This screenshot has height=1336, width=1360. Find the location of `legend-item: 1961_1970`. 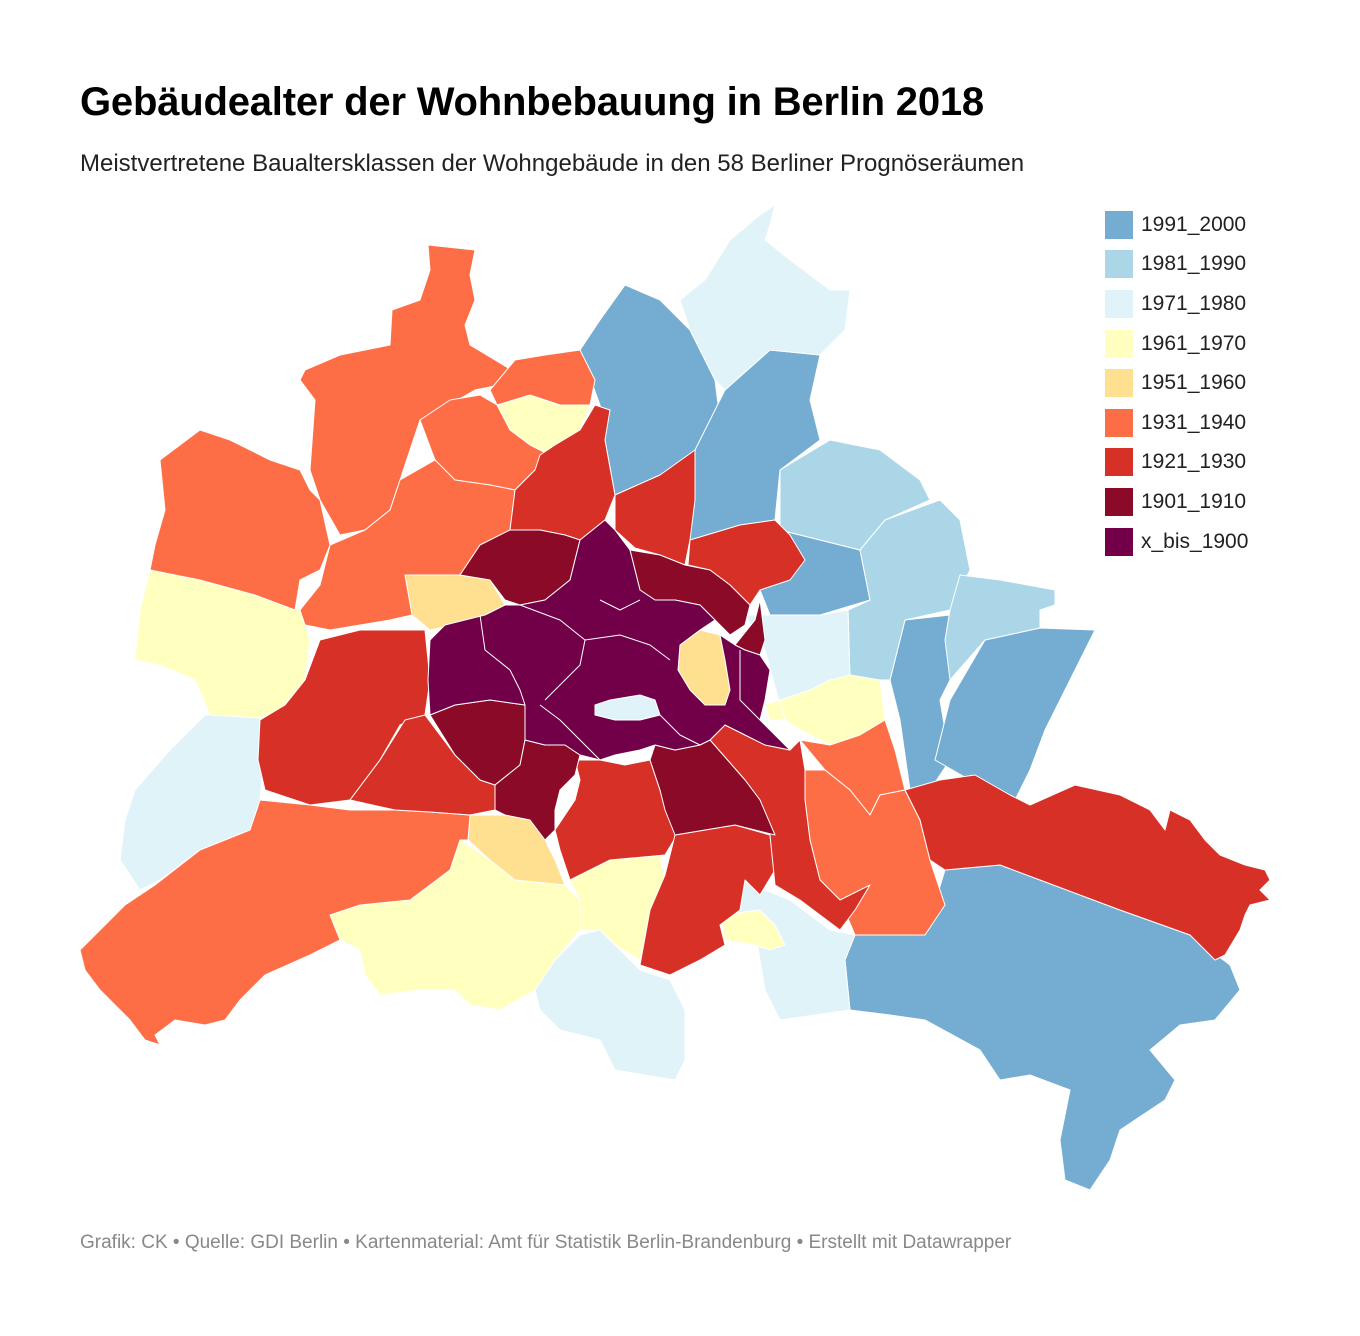

legend-item: 1961_1970 is located at coordinates (1176, 344).